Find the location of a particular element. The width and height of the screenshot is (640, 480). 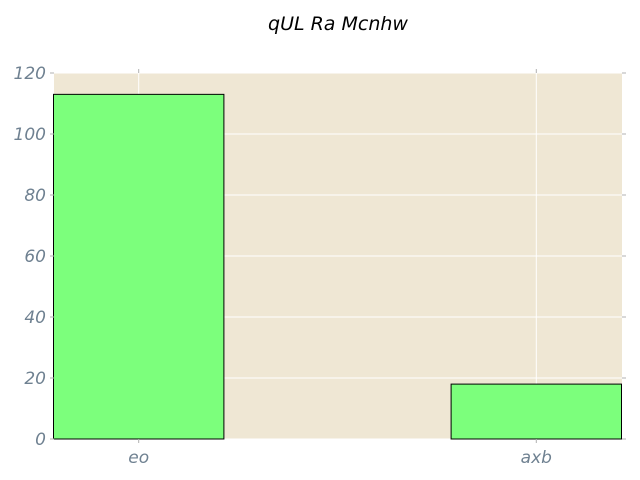

y-tick-label: 60 is located at coordinates (35, 257).